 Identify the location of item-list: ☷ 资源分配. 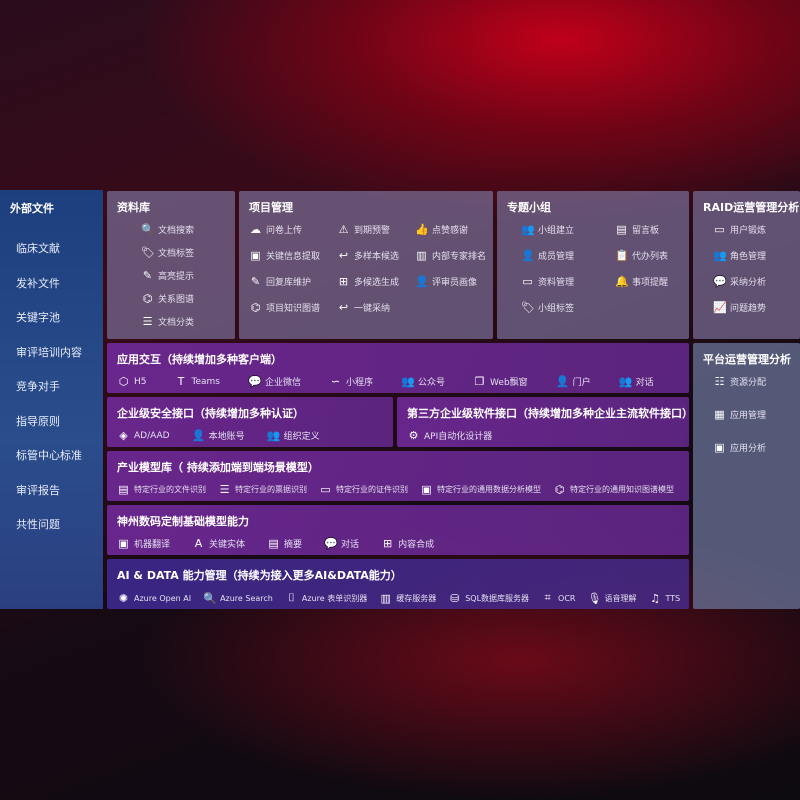
(751, 381).